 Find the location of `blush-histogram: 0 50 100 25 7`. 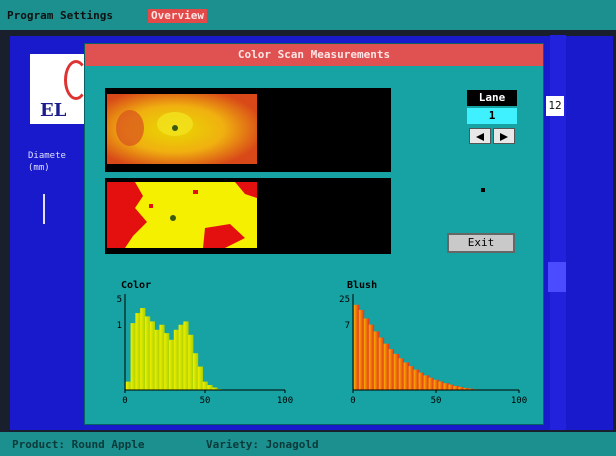

blush-histogram: 0 50 100 25 7 is located at coordinates (433, 350).